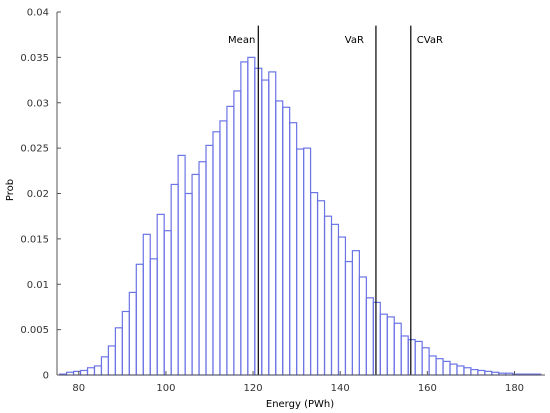  What do you see at coordinates (34, 330) in the screenshot?
I see `y-tick-label: 0.005` at bounding box center [34, 330].